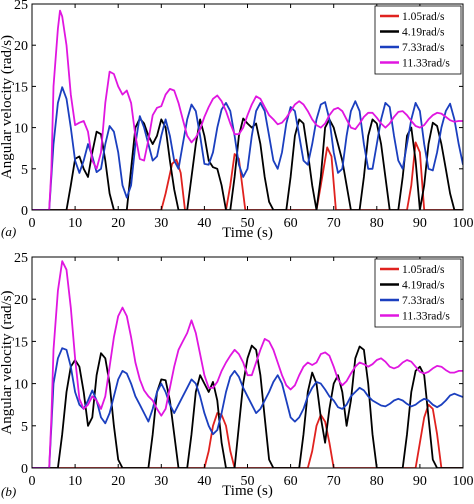  What do you see at coordinates (8, 231) in the screenshot?
I see `panel-label: (a)` at bounding box center [8, 231].